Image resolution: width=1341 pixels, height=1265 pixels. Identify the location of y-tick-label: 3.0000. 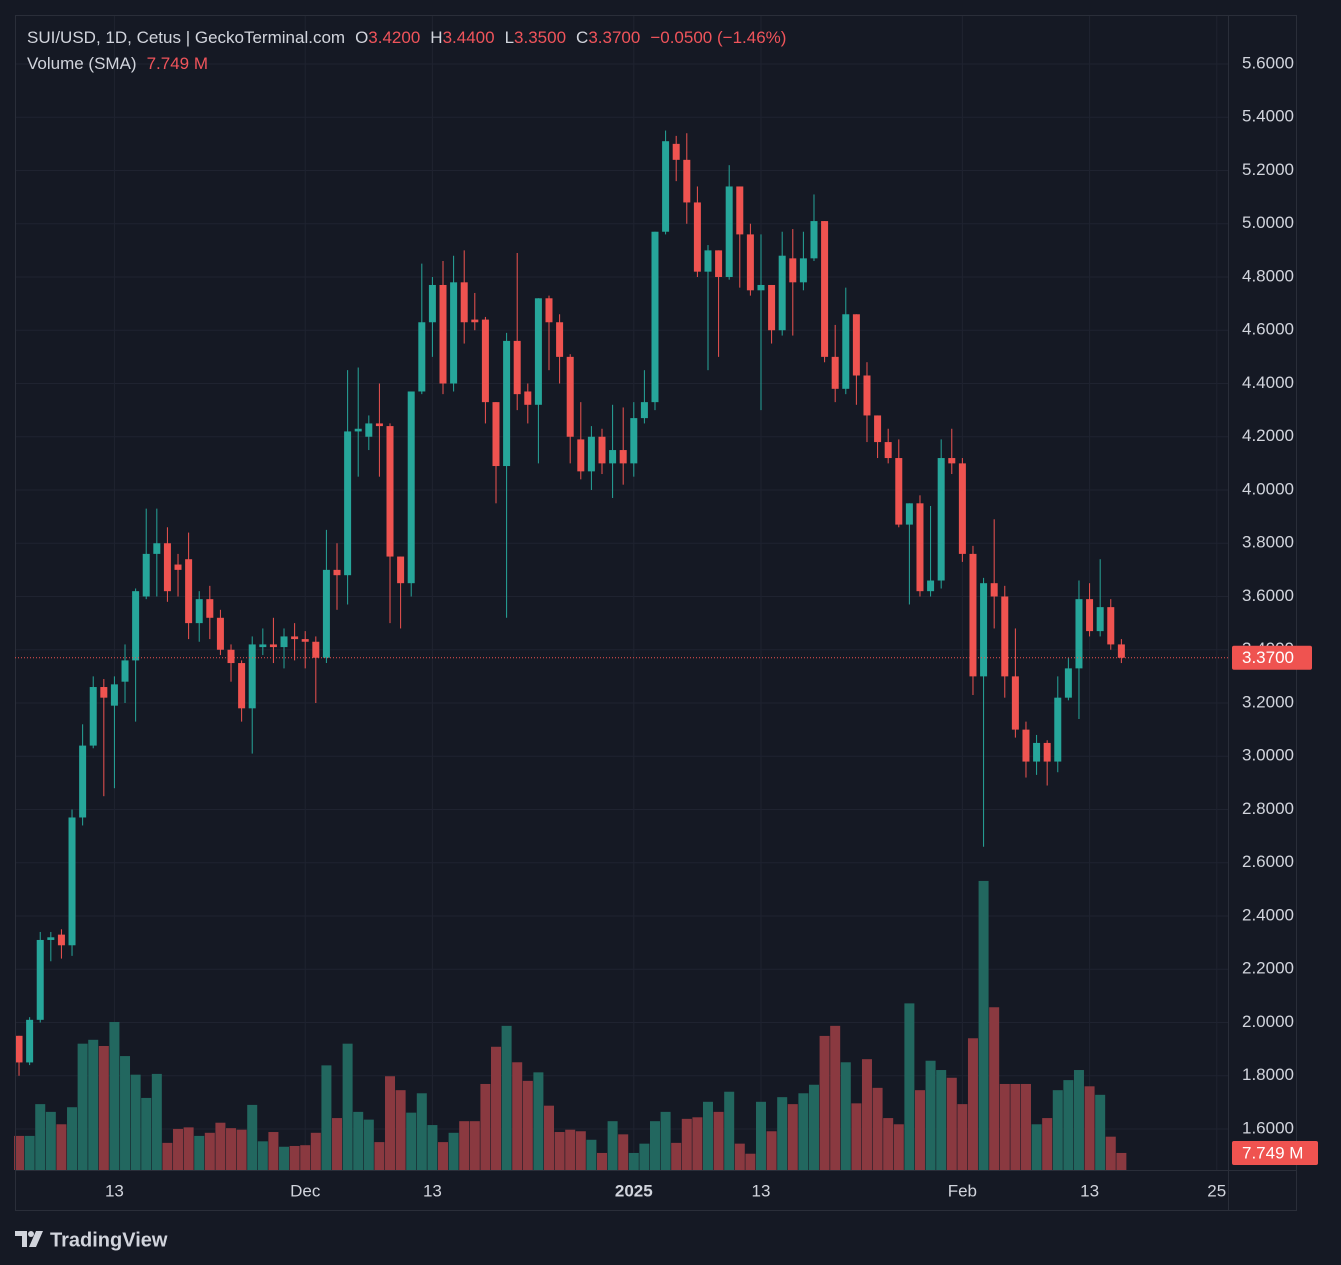
(1268, 755).